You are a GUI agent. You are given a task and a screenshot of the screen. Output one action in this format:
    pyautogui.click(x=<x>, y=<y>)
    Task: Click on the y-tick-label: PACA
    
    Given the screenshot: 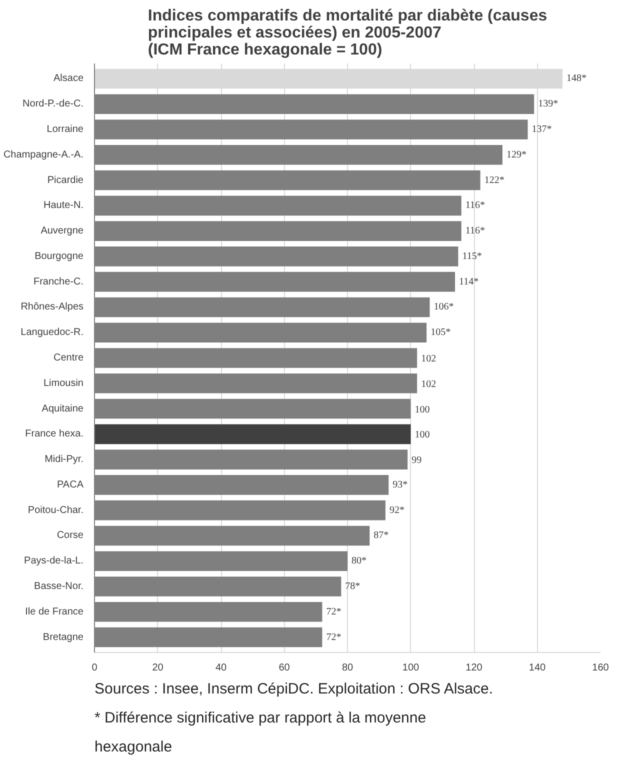 What is the action you would take?
    pyautogui.click(x=70, y=484)
    